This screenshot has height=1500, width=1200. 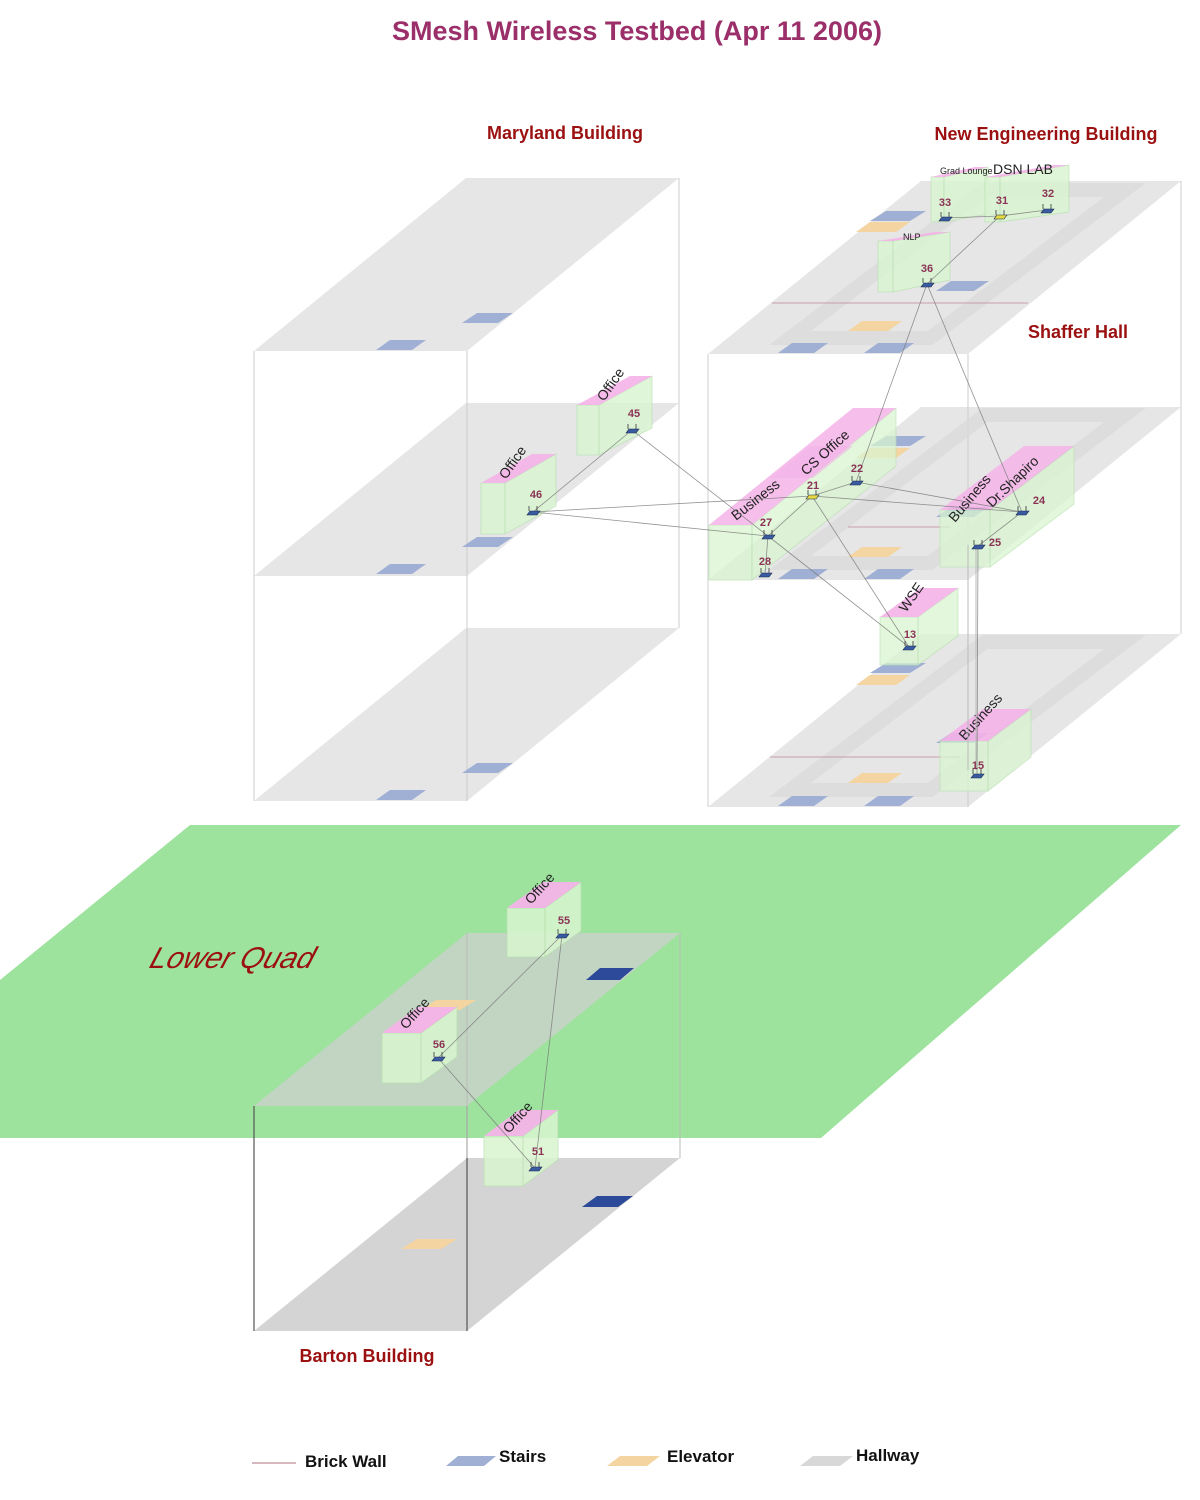 What do you see at coordinates (966, 171) in the screenshot?
I see `grad-lounge-label: Grad Lounge` at bounding box center [966, 171].